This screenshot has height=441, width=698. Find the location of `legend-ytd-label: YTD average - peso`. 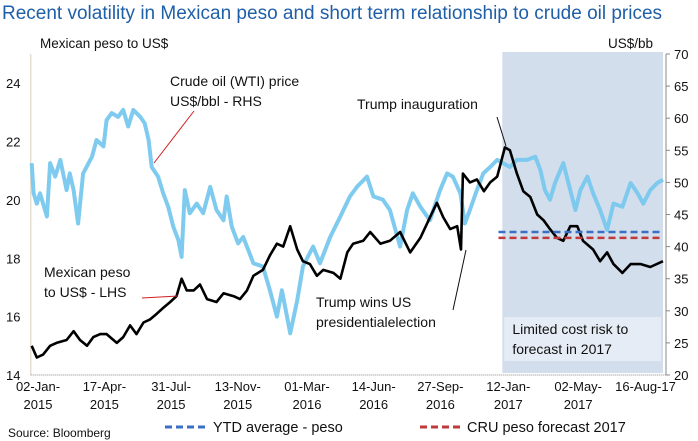

legend-ytd-label: YTD average - peso is located at coordinates (278, 428).